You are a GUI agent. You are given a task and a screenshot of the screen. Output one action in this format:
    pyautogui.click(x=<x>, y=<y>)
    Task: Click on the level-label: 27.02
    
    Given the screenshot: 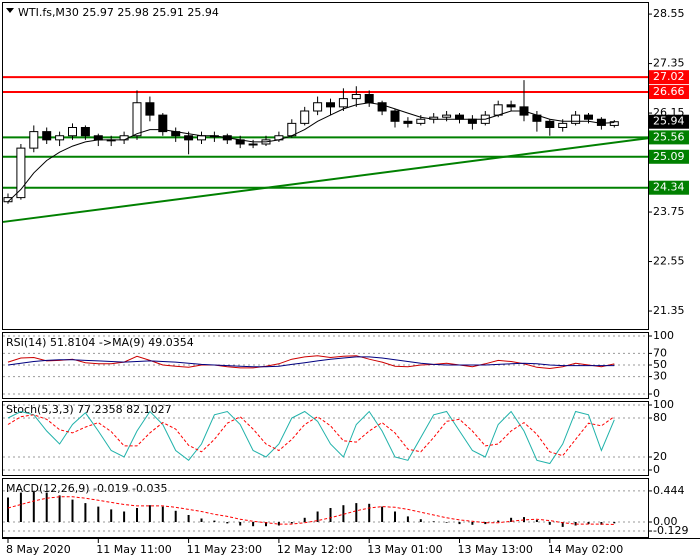 What is the action you would take?
    pyautogui.click(x=669, y=76)
    